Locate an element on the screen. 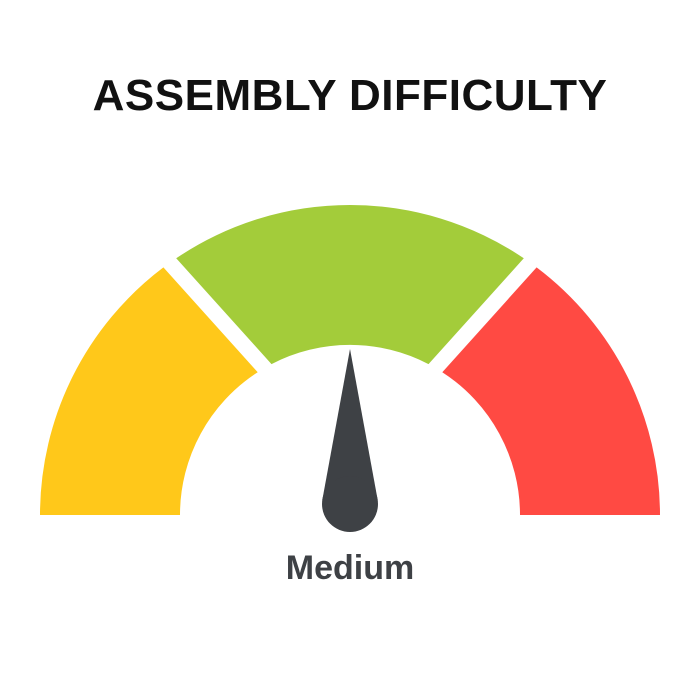 Image resolution: width=700 pixels, height=700 pixels. gauge-needle-point is located at coordinates (350, 424).